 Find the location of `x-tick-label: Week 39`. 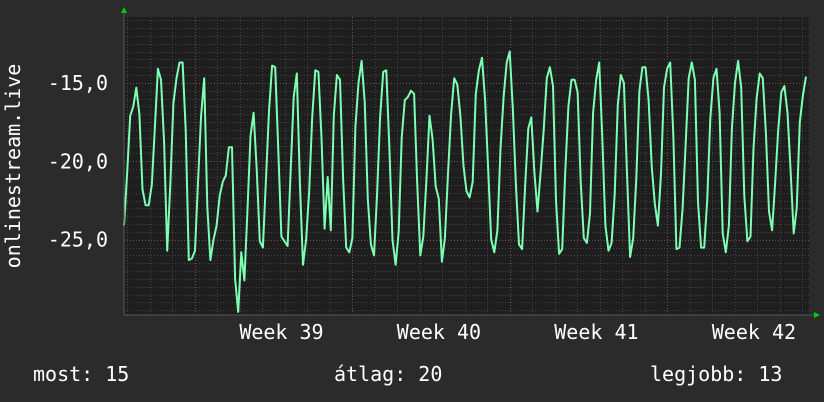

x-tick-label: Week 39 is located at coordinates (281, 332).